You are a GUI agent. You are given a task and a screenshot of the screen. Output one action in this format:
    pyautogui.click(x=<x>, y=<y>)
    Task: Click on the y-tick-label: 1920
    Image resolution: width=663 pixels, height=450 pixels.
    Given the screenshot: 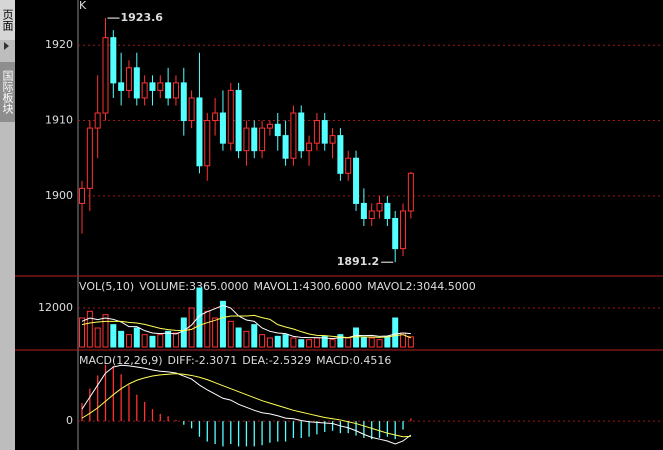 What is the action you would take?
    pyautogui.click(x=59, y=44)
    